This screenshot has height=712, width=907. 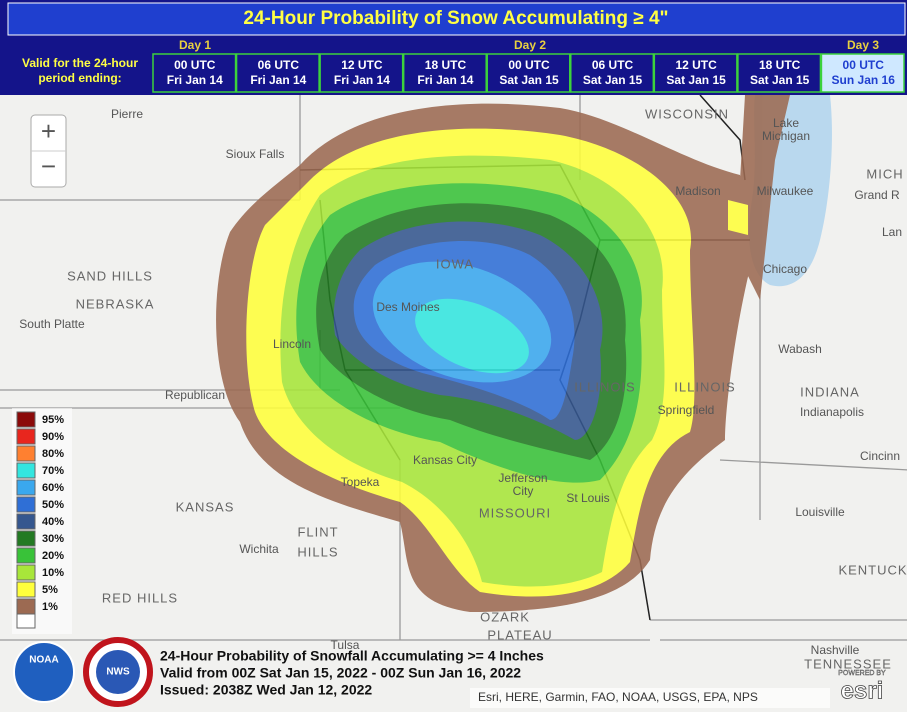 I want to click on nws-inner, so click(x=118, y=672).